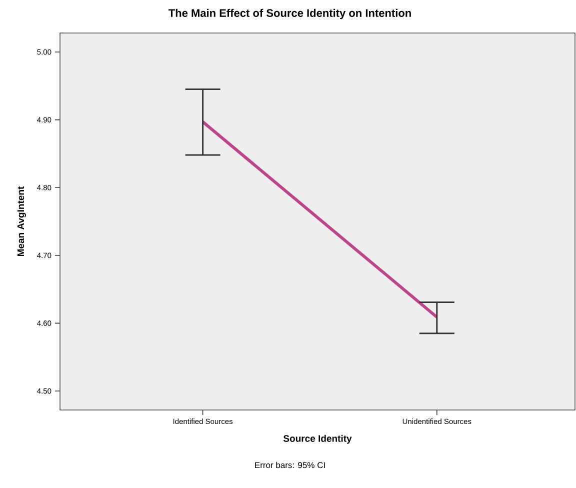 This screenshot has width=576, height=488. Describe the element at coordinates (317, 439) in the screenshot. I see `x-axis-title: Source Identity` at that location.